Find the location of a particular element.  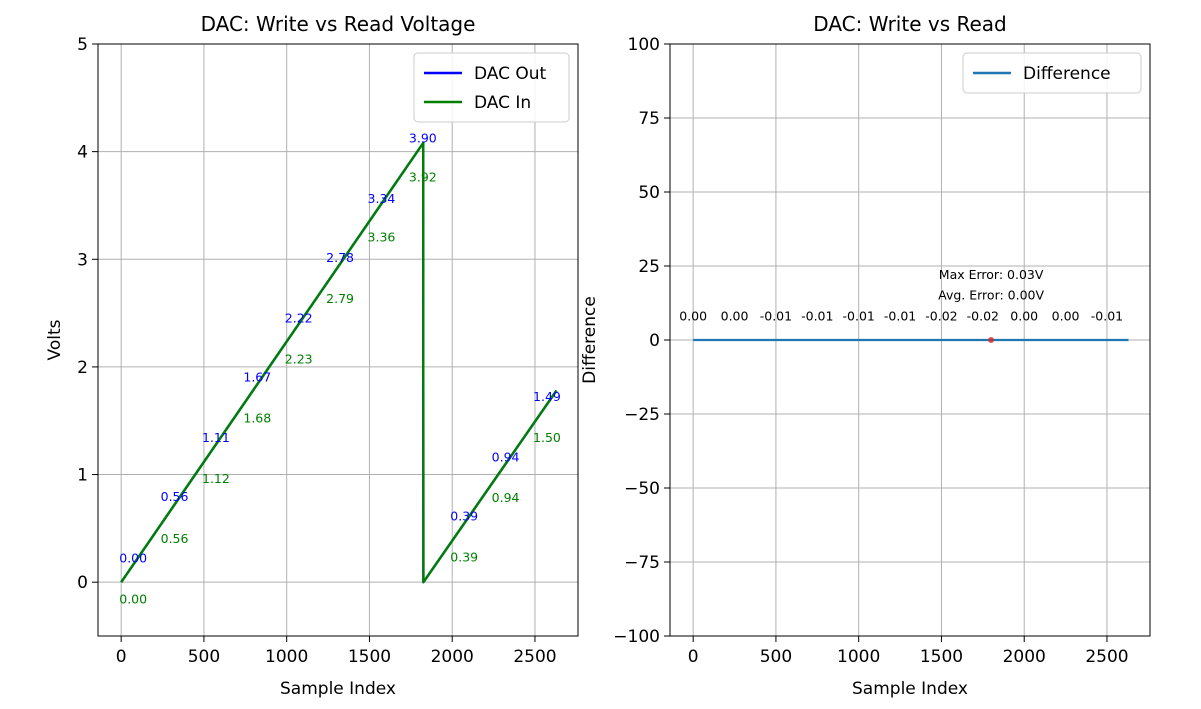

left-data-label: 2.78 is located at coordinates (340, 257).